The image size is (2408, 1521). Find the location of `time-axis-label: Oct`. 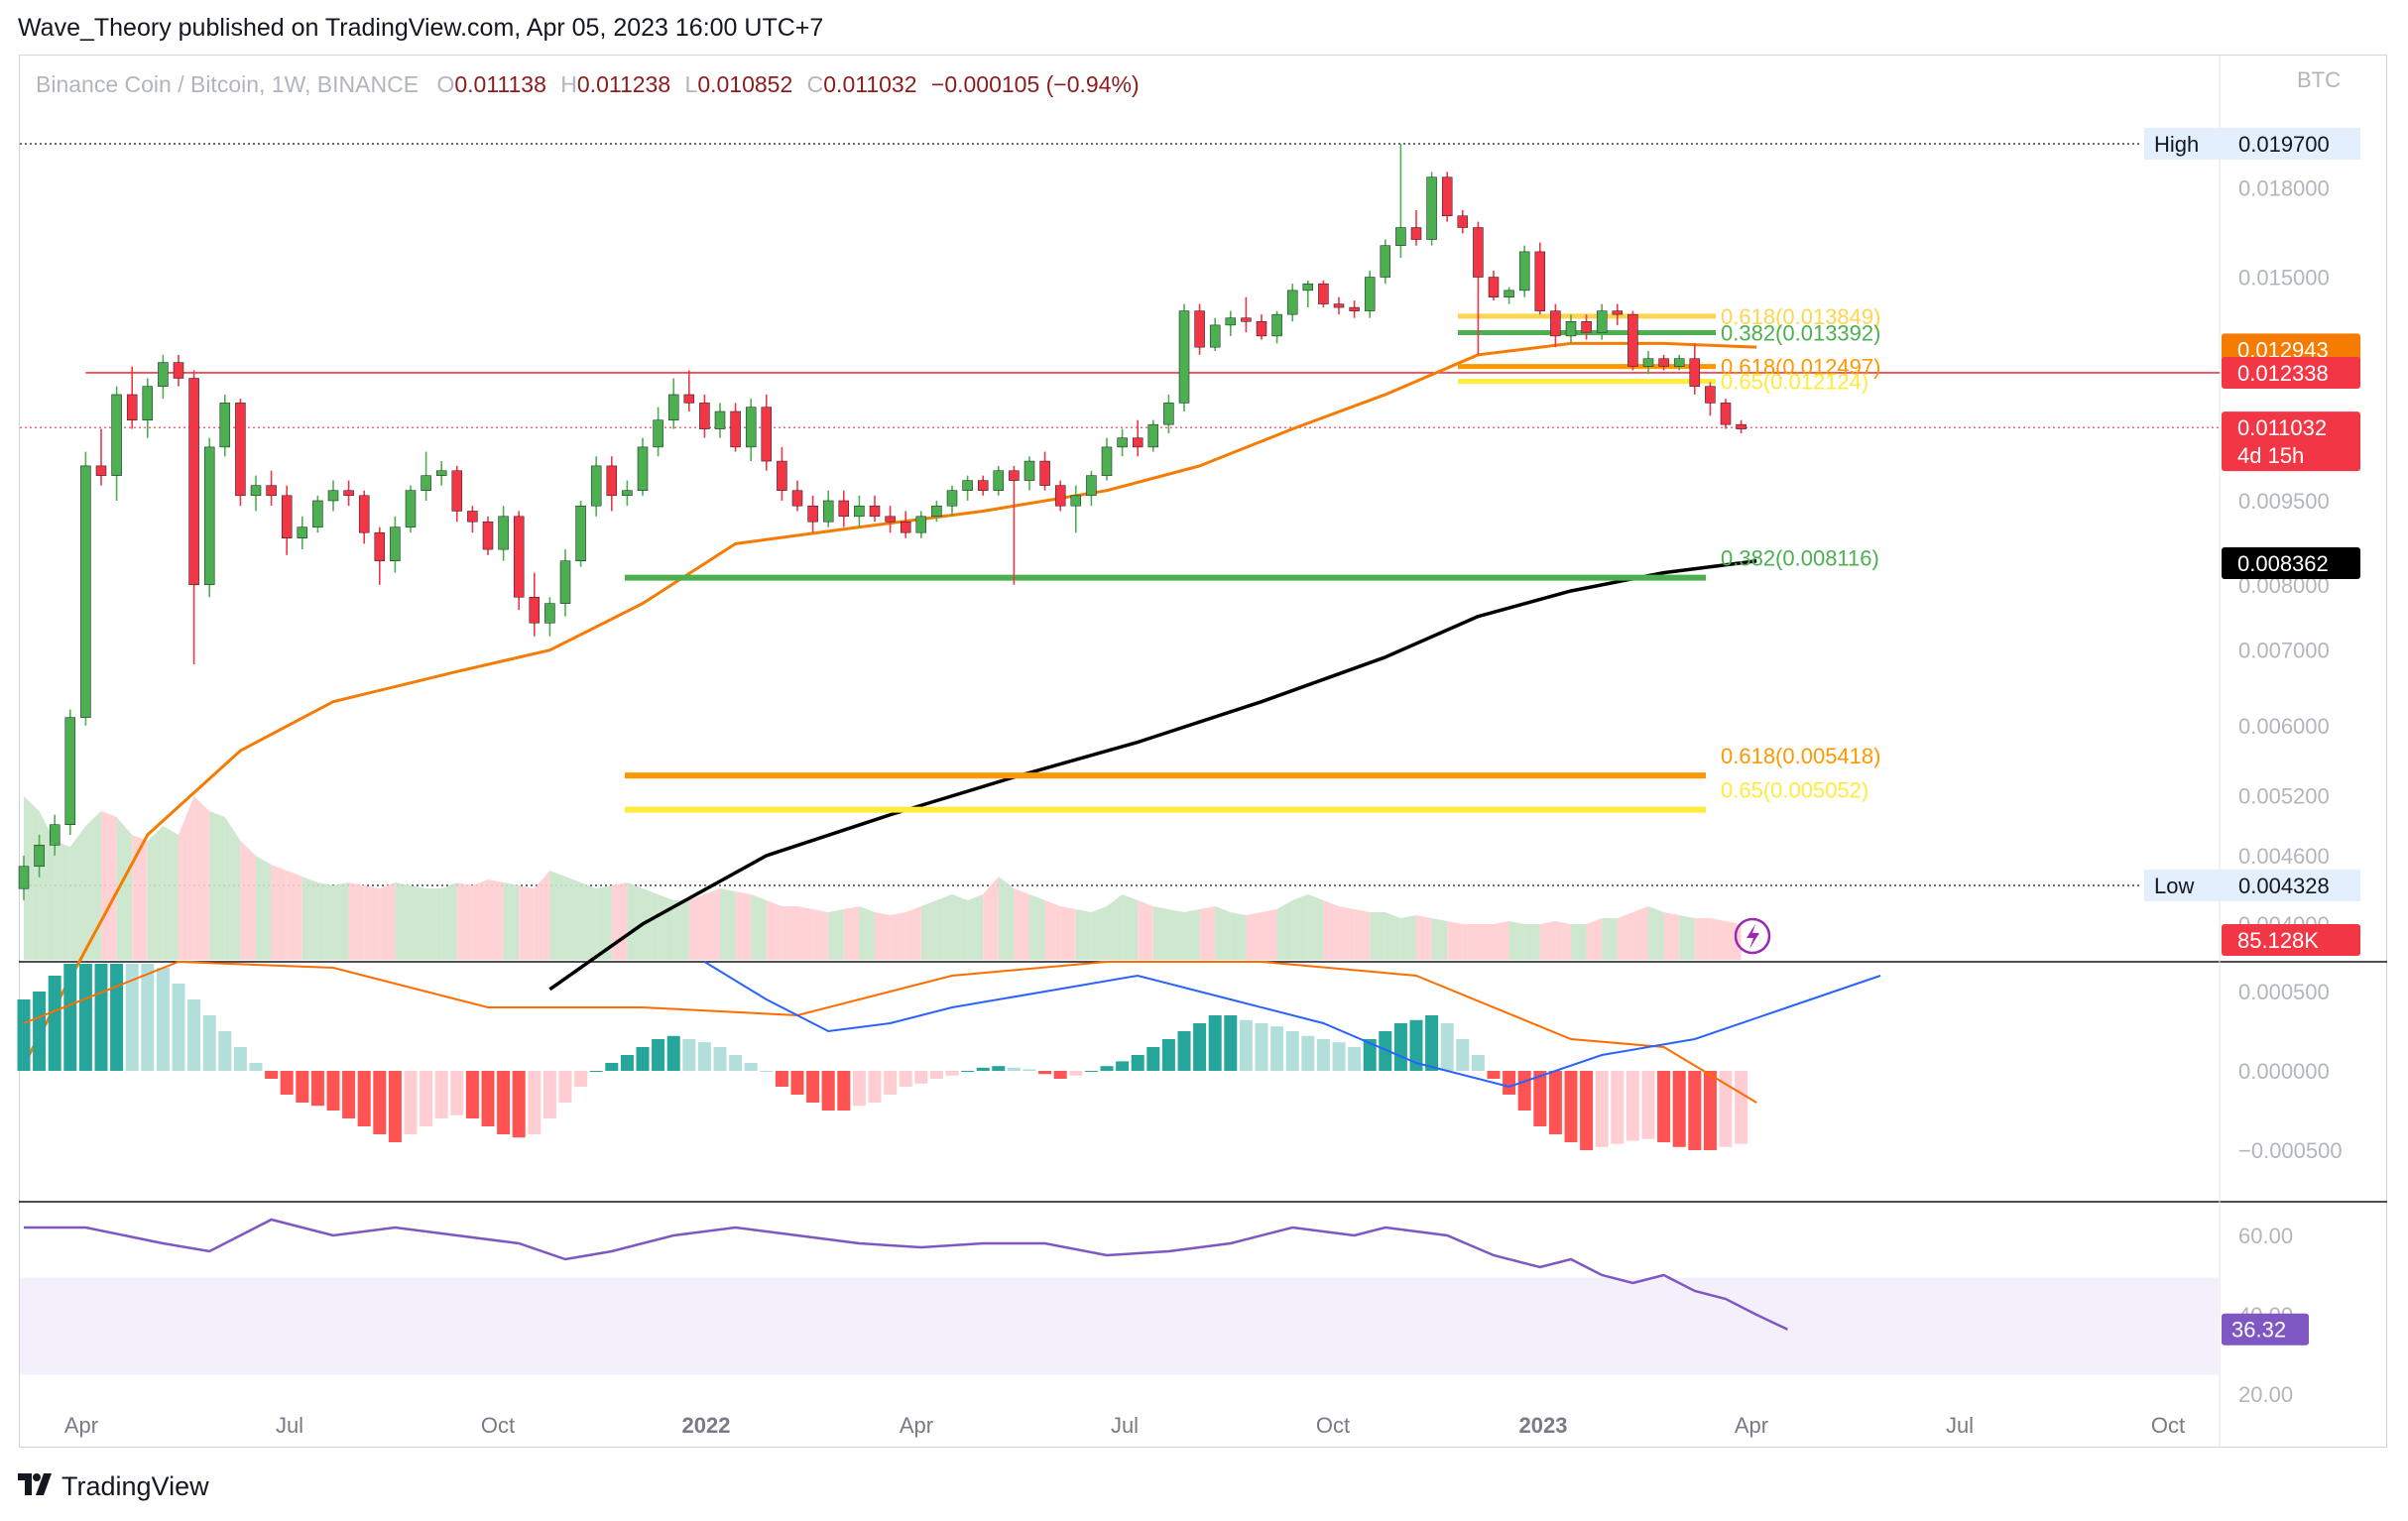

time-axis-label: Oct is located at coordinates (1333, 1425).